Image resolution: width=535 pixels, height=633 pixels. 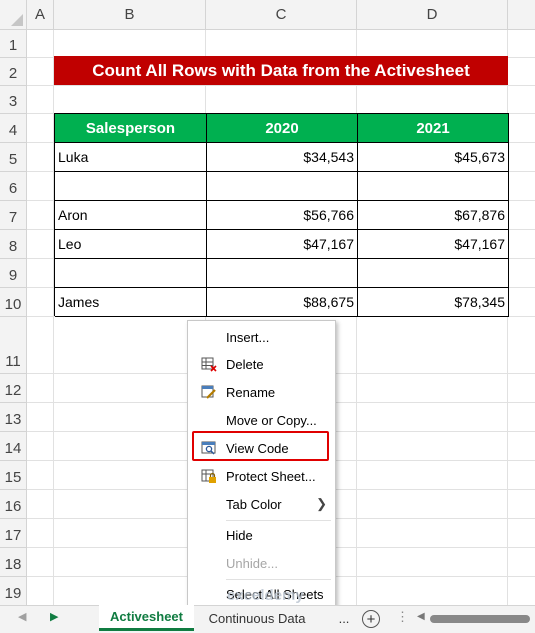 I want to click on protect-sheet-icon, so click(x=208, y=476).